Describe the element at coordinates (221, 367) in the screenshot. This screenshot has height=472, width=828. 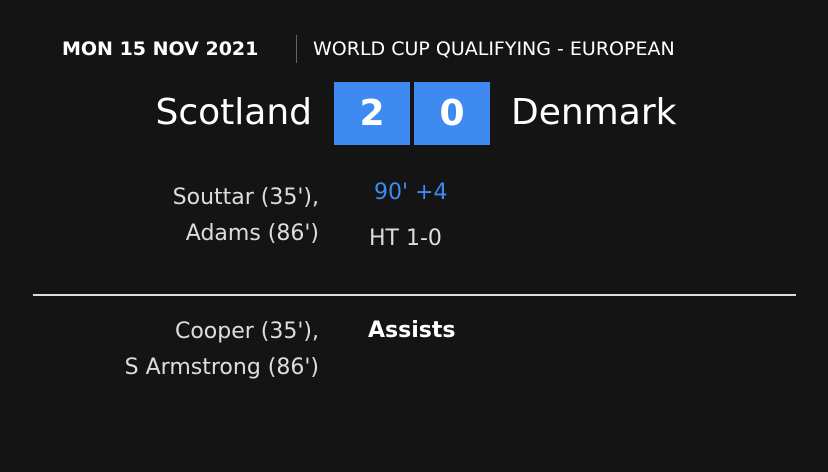
I see `assist: S Armstrong (86')` at that location.